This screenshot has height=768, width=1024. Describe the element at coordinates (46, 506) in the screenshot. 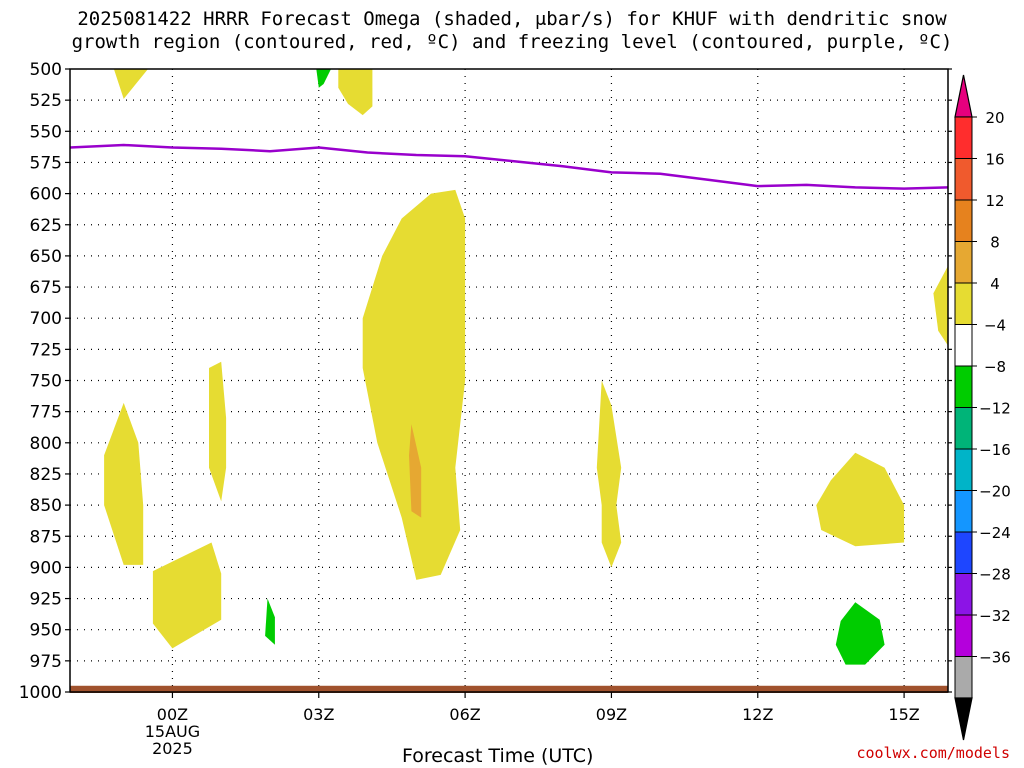

I see `y-tick-label: 850` at that location.